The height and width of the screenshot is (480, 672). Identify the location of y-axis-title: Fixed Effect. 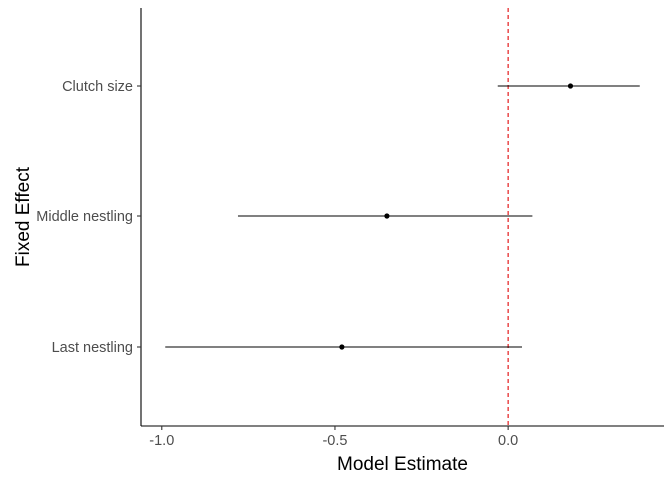
(23, 216).